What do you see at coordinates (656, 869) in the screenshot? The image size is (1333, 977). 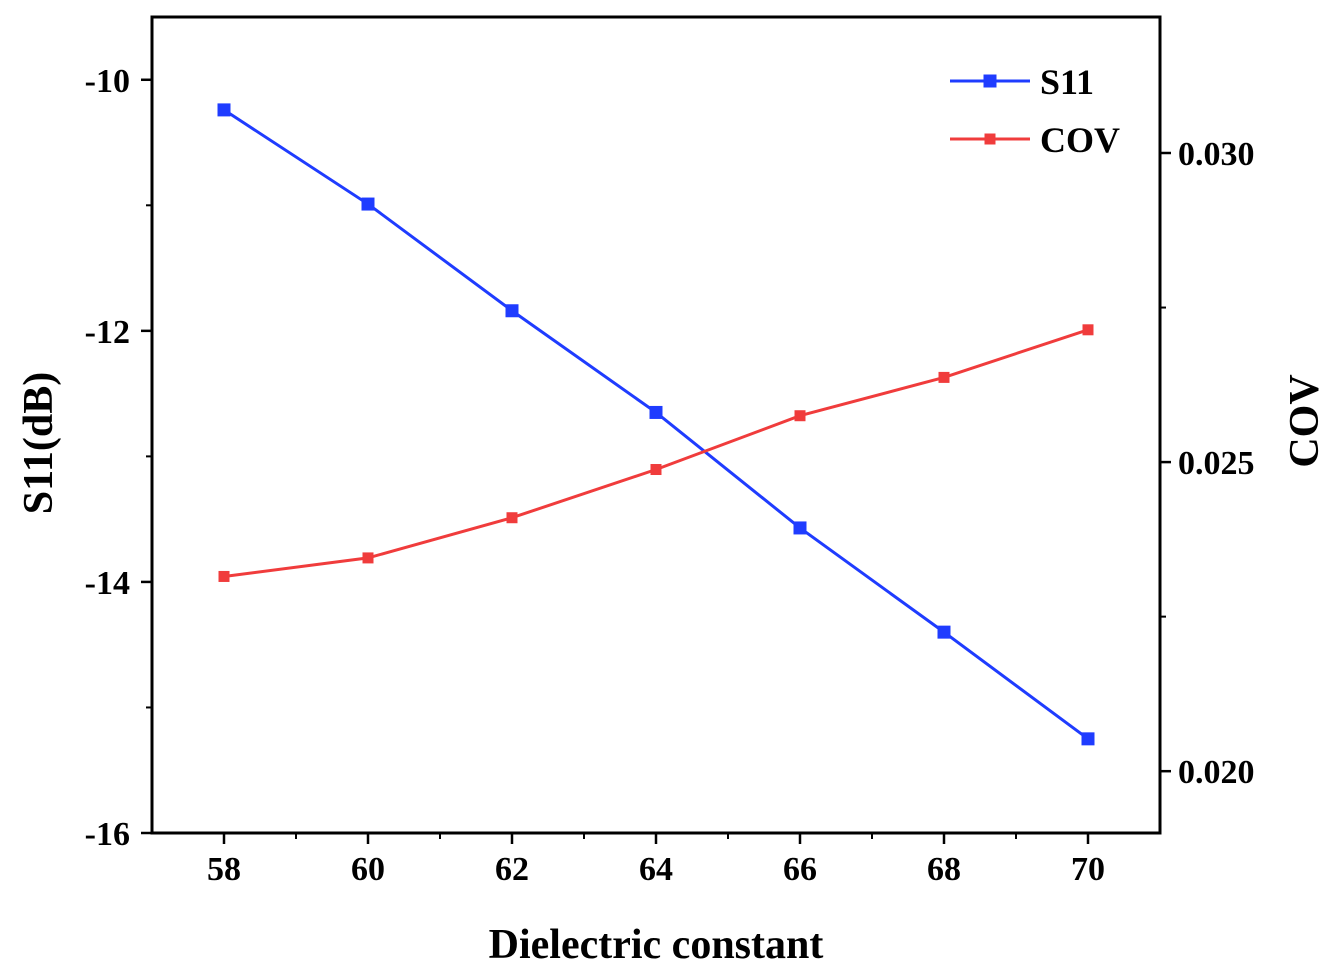 I see `x-tick-label: 64` at bounding box center [656, 869].